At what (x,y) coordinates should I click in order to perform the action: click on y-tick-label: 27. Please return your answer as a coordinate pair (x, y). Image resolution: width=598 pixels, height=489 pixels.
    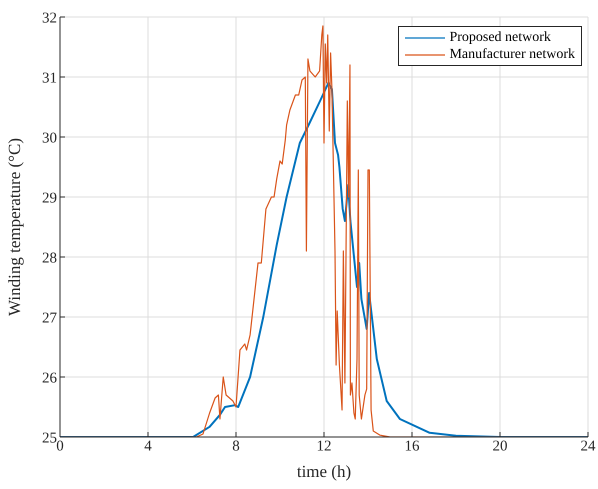
    Looking at the image, I should click on (50, 318).